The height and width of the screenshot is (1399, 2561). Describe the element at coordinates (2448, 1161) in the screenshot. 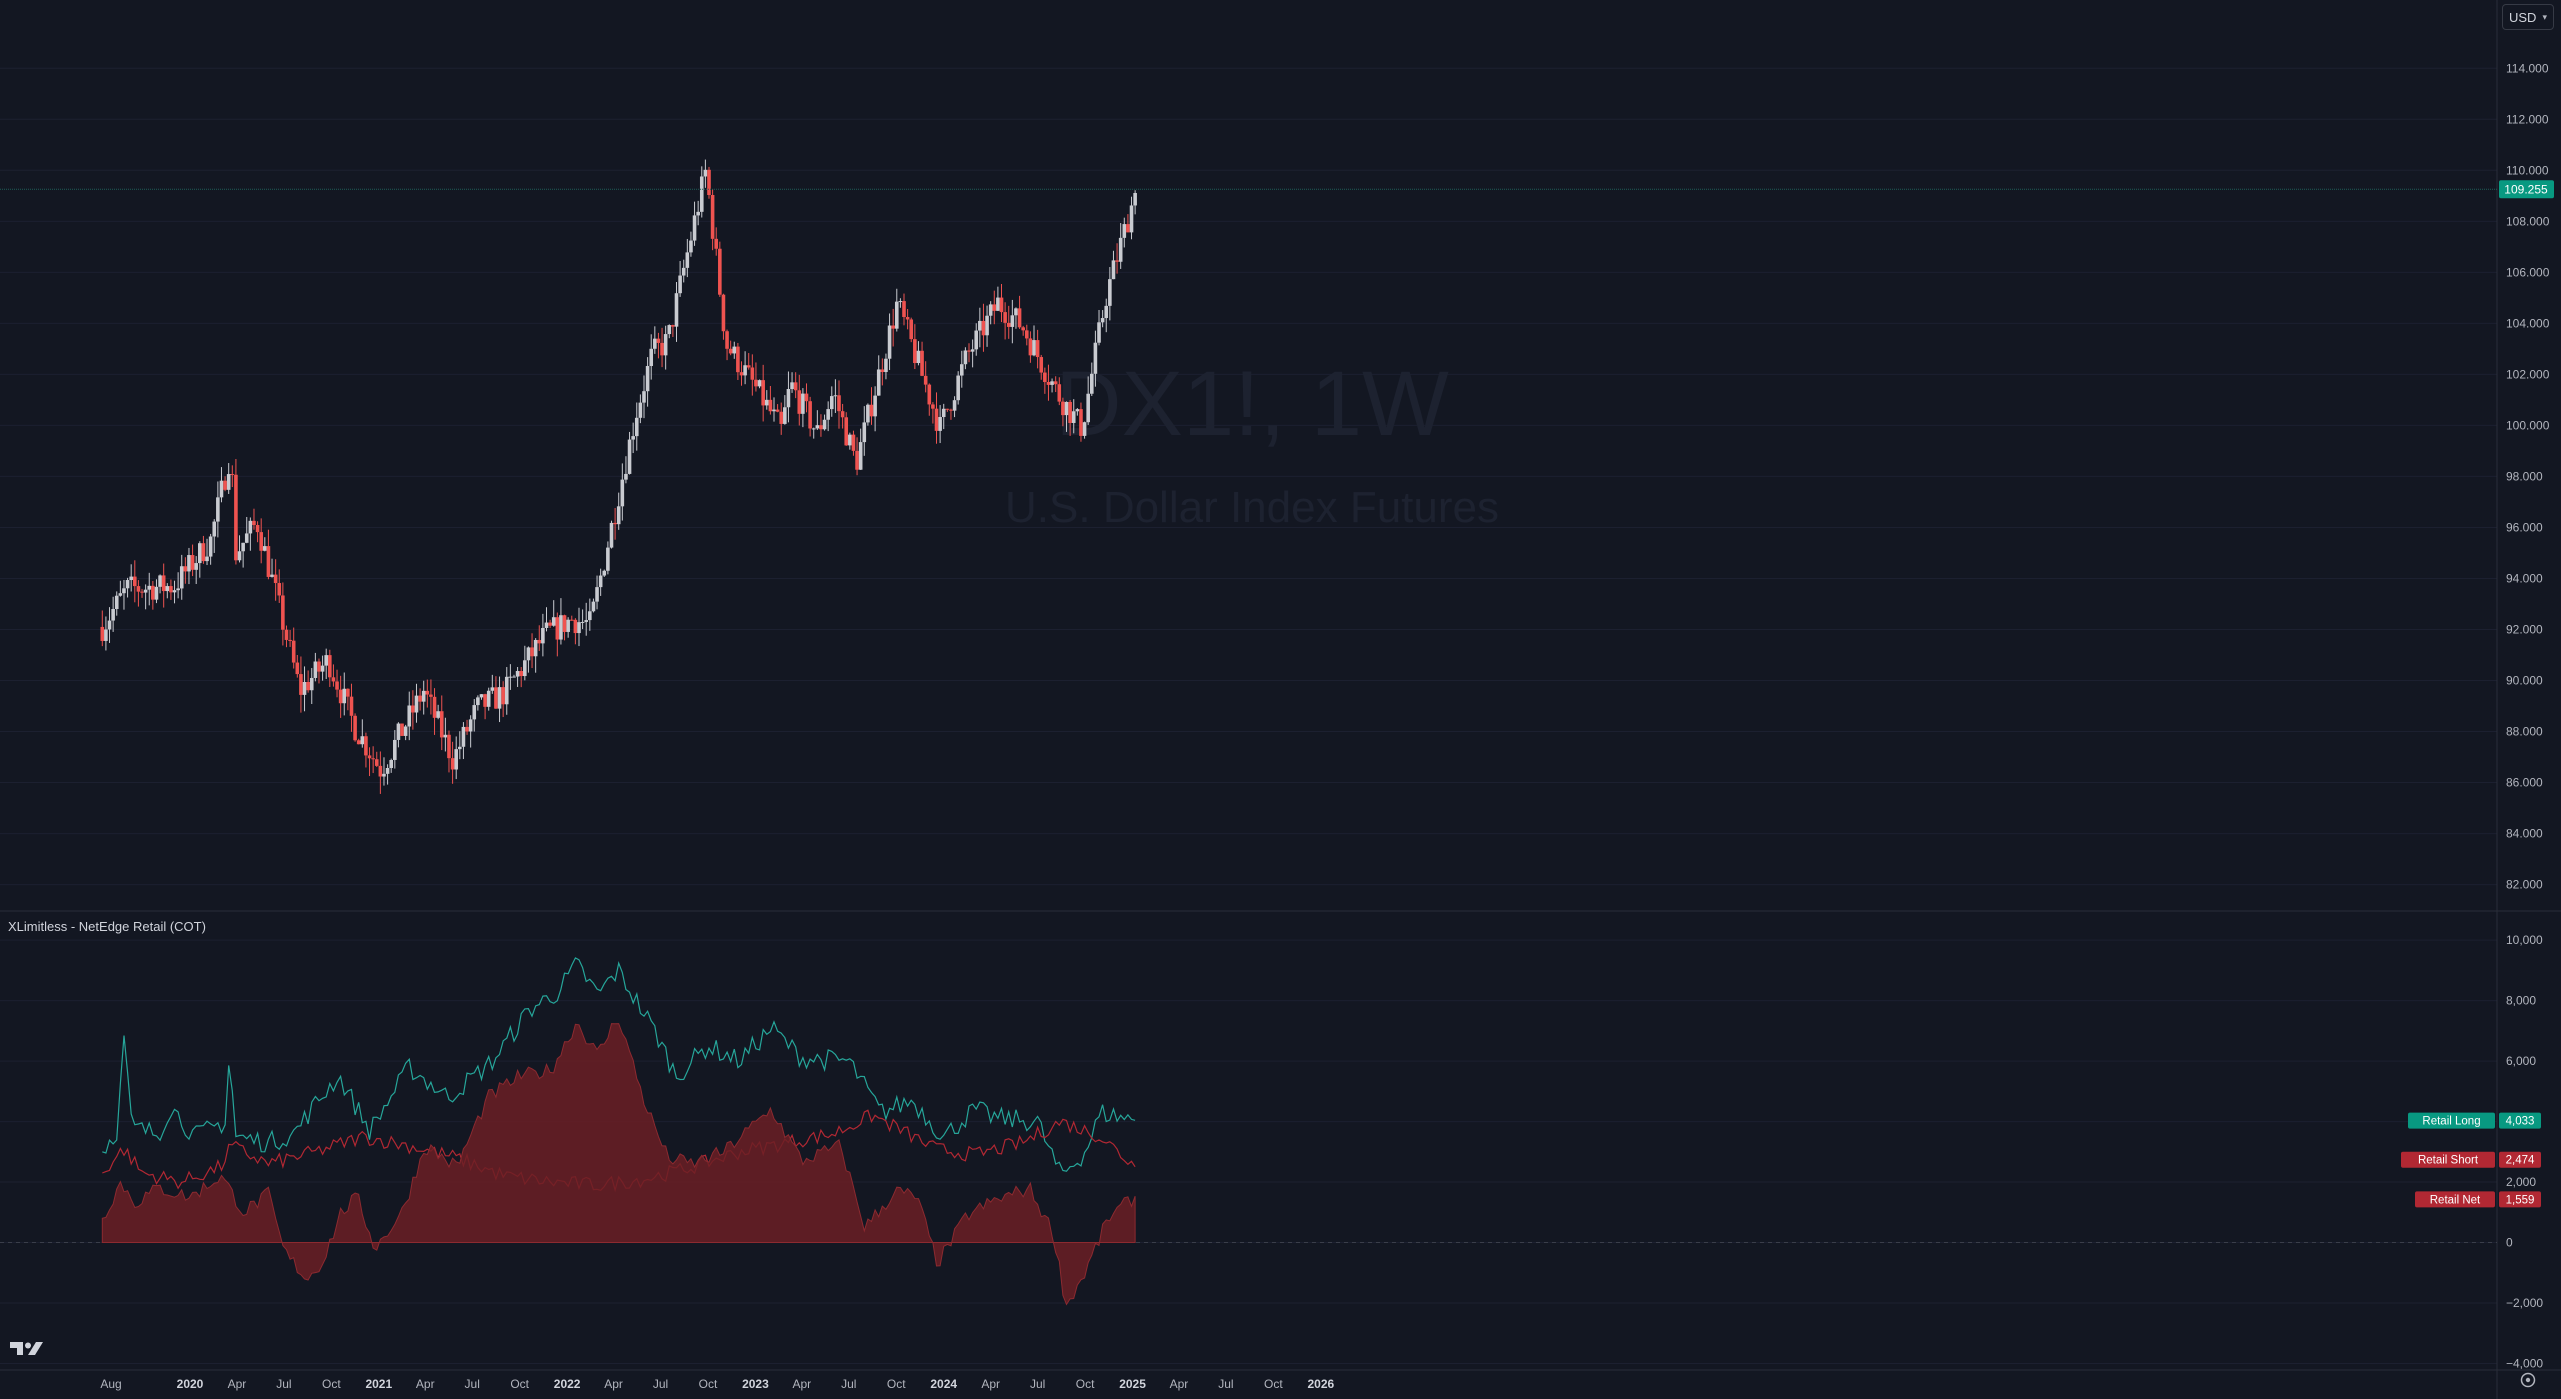

I see `retail-short-name-text: Retail Short` at that location.